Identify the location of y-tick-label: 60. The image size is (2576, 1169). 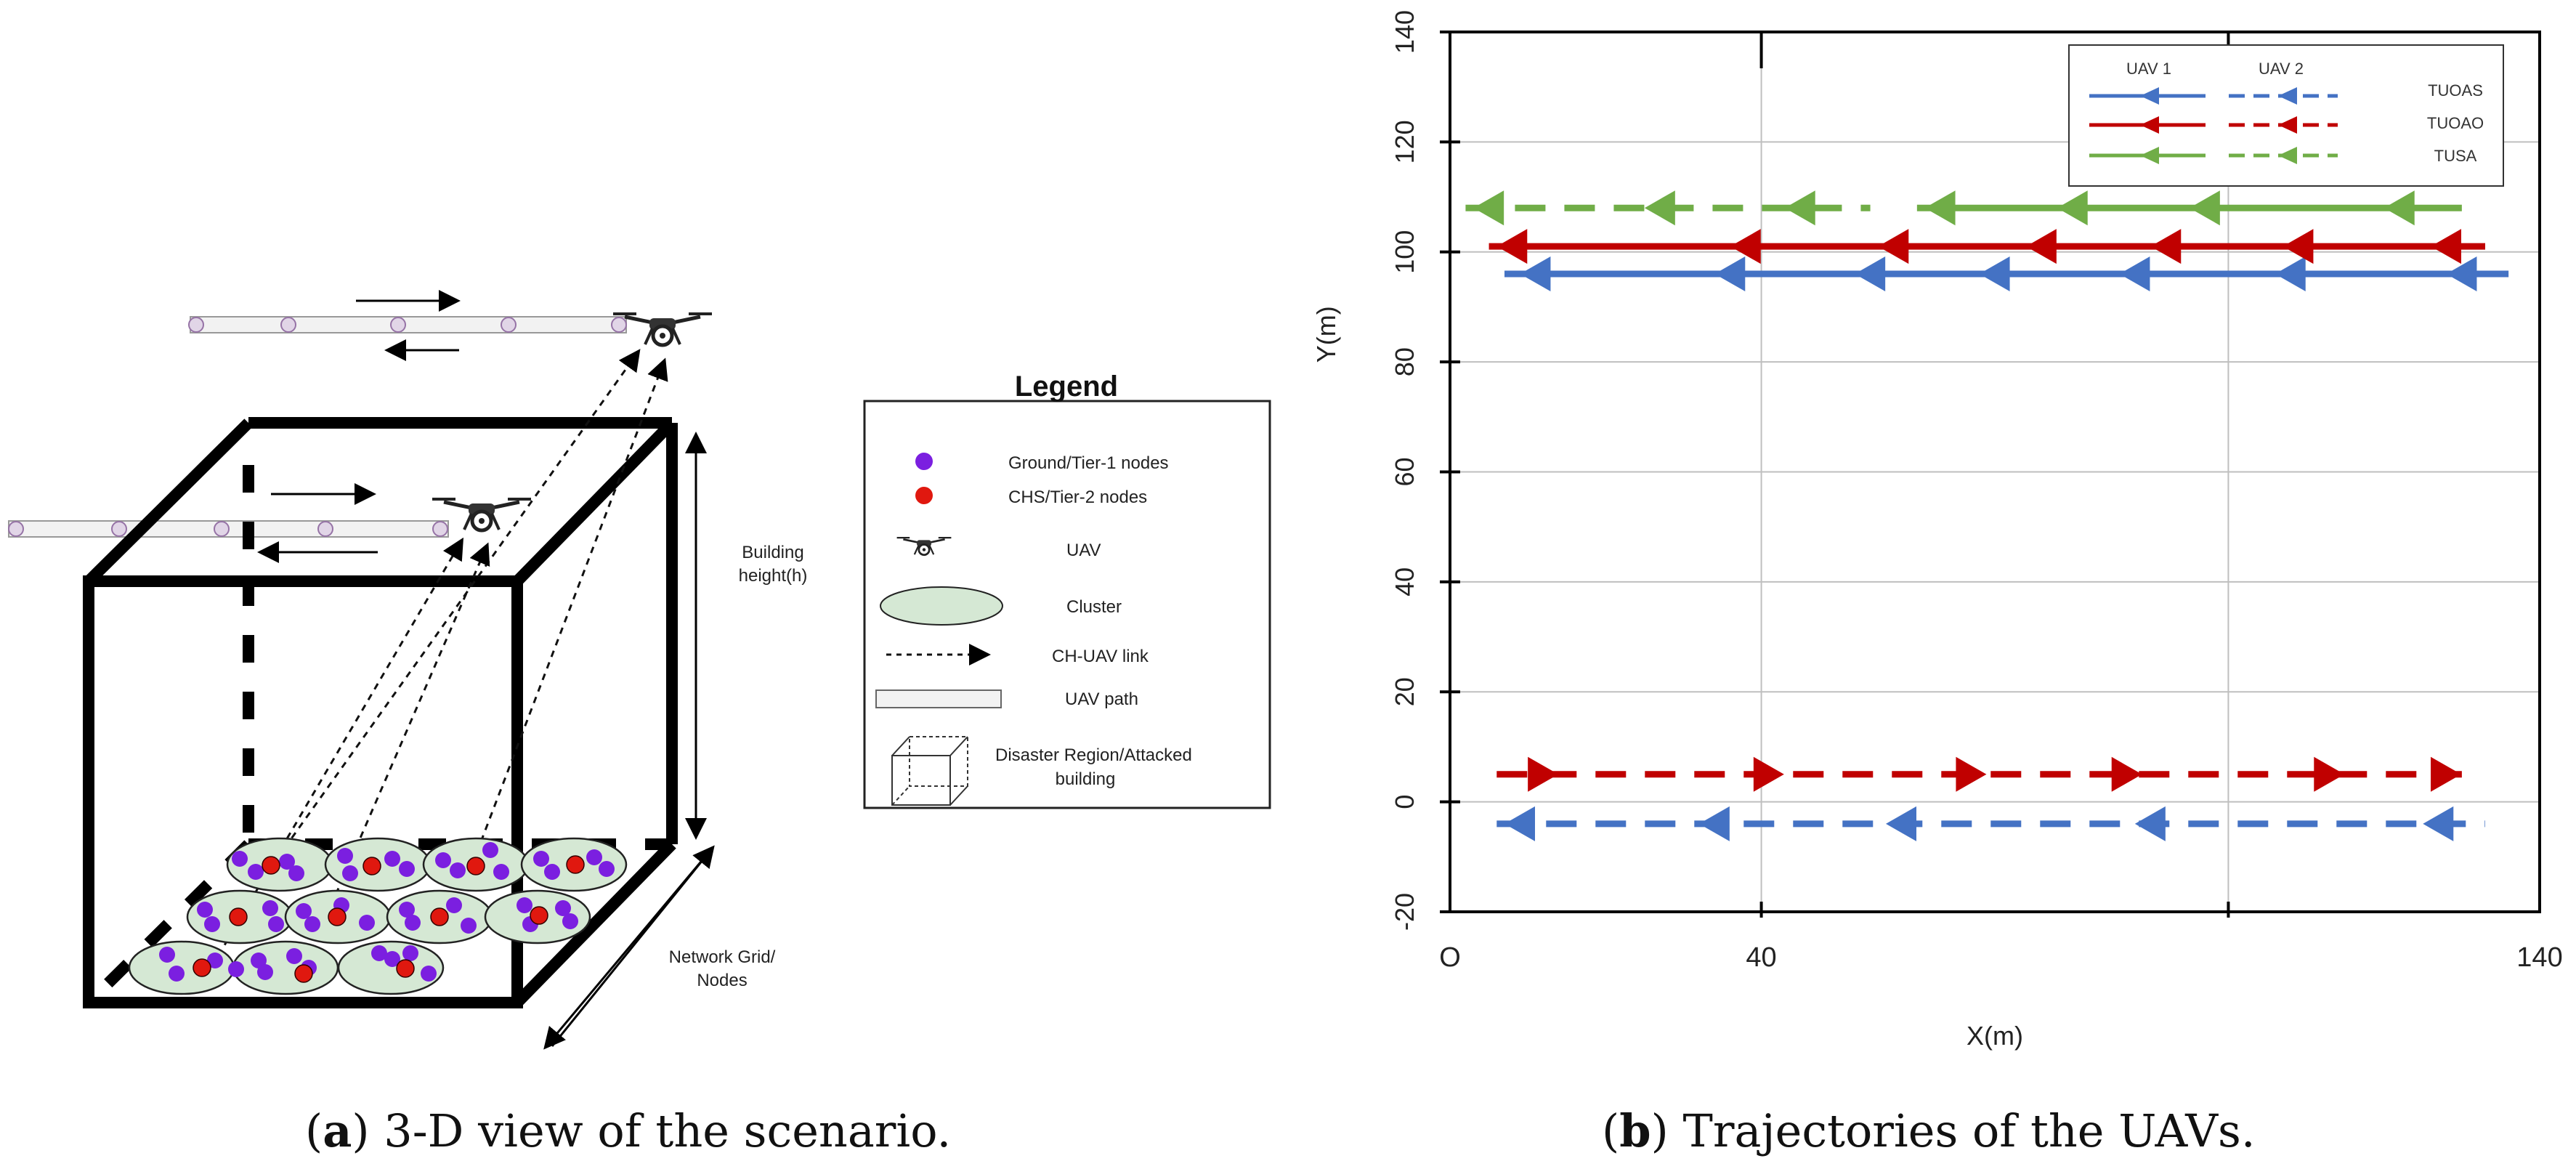
(1404, 471).